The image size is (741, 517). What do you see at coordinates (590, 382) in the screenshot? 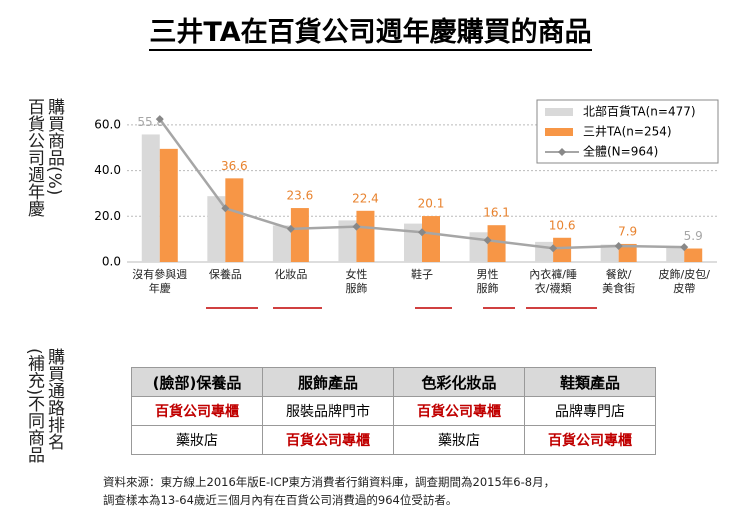
I see `header-cell: 鞋類產品` at bounding box center [590, 382].